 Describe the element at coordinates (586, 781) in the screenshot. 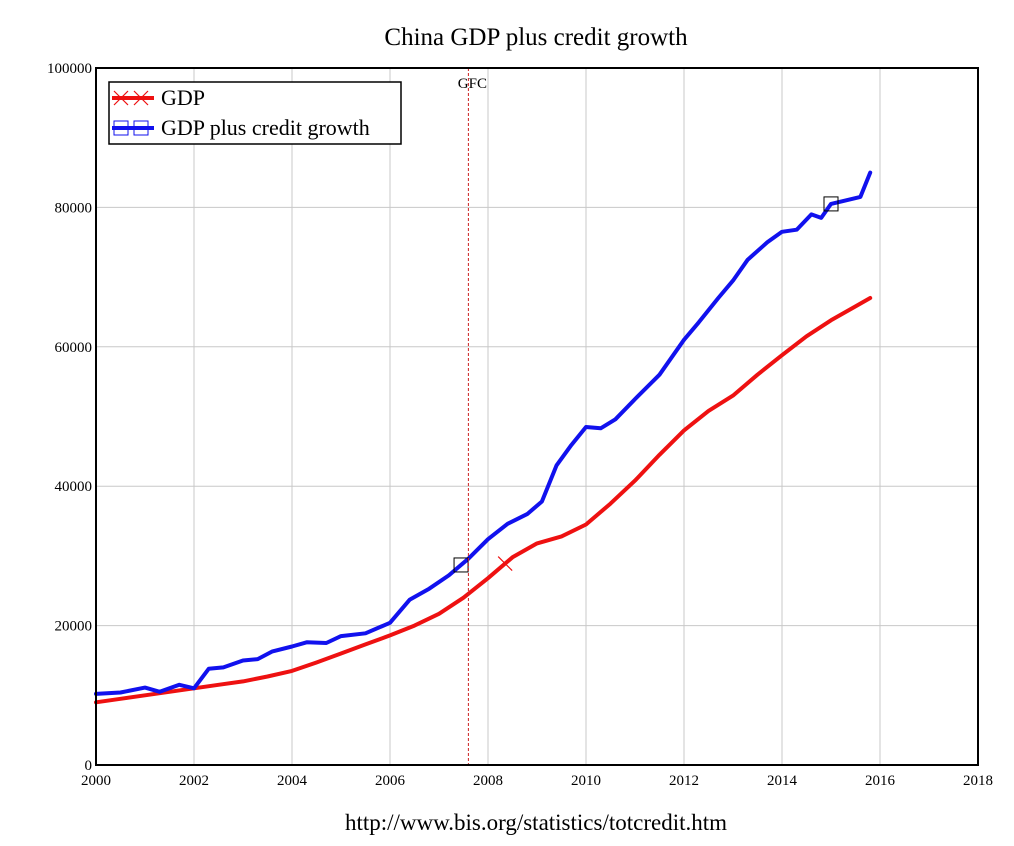

I see `x-tick-label: 2010` at that location.